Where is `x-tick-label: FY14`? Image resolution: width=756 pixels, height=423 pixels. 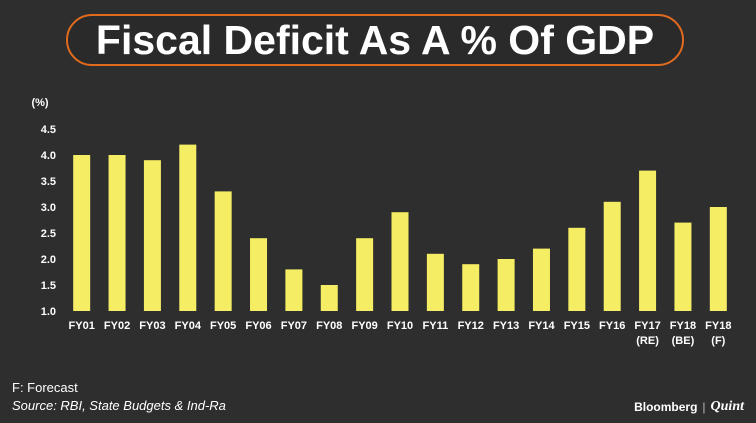
x-tick-label: FY14 is located at coordinates (541, 326).